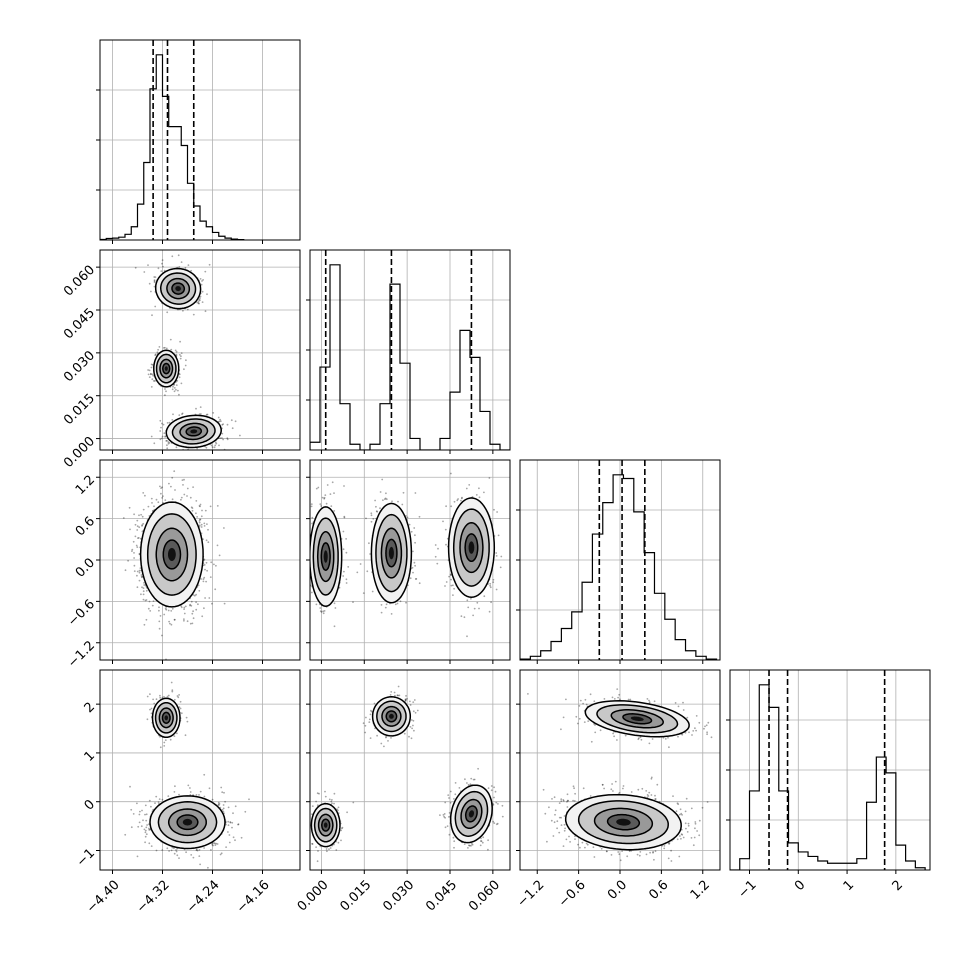 The image size is (970, 970). Describe the element at coordinates (79, 281) in the screenshot. I see `y-tick-label: 0.060` at that location.